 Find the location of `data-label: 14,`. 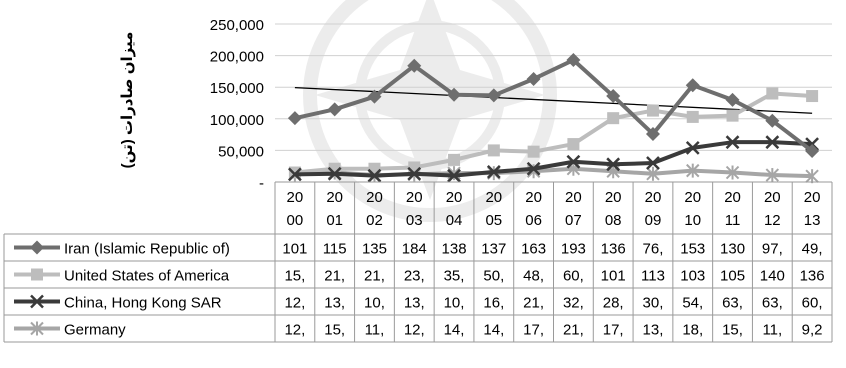

data-label: 14, is located at coordinates (454, 330).